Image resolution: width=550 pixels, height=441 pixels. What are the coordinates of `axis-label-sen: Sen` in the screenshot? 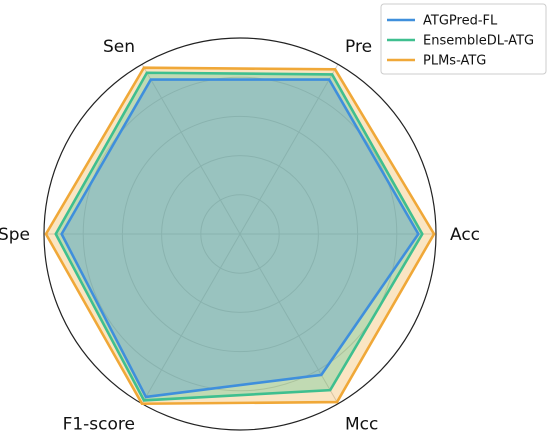 It's located at (119, 47).